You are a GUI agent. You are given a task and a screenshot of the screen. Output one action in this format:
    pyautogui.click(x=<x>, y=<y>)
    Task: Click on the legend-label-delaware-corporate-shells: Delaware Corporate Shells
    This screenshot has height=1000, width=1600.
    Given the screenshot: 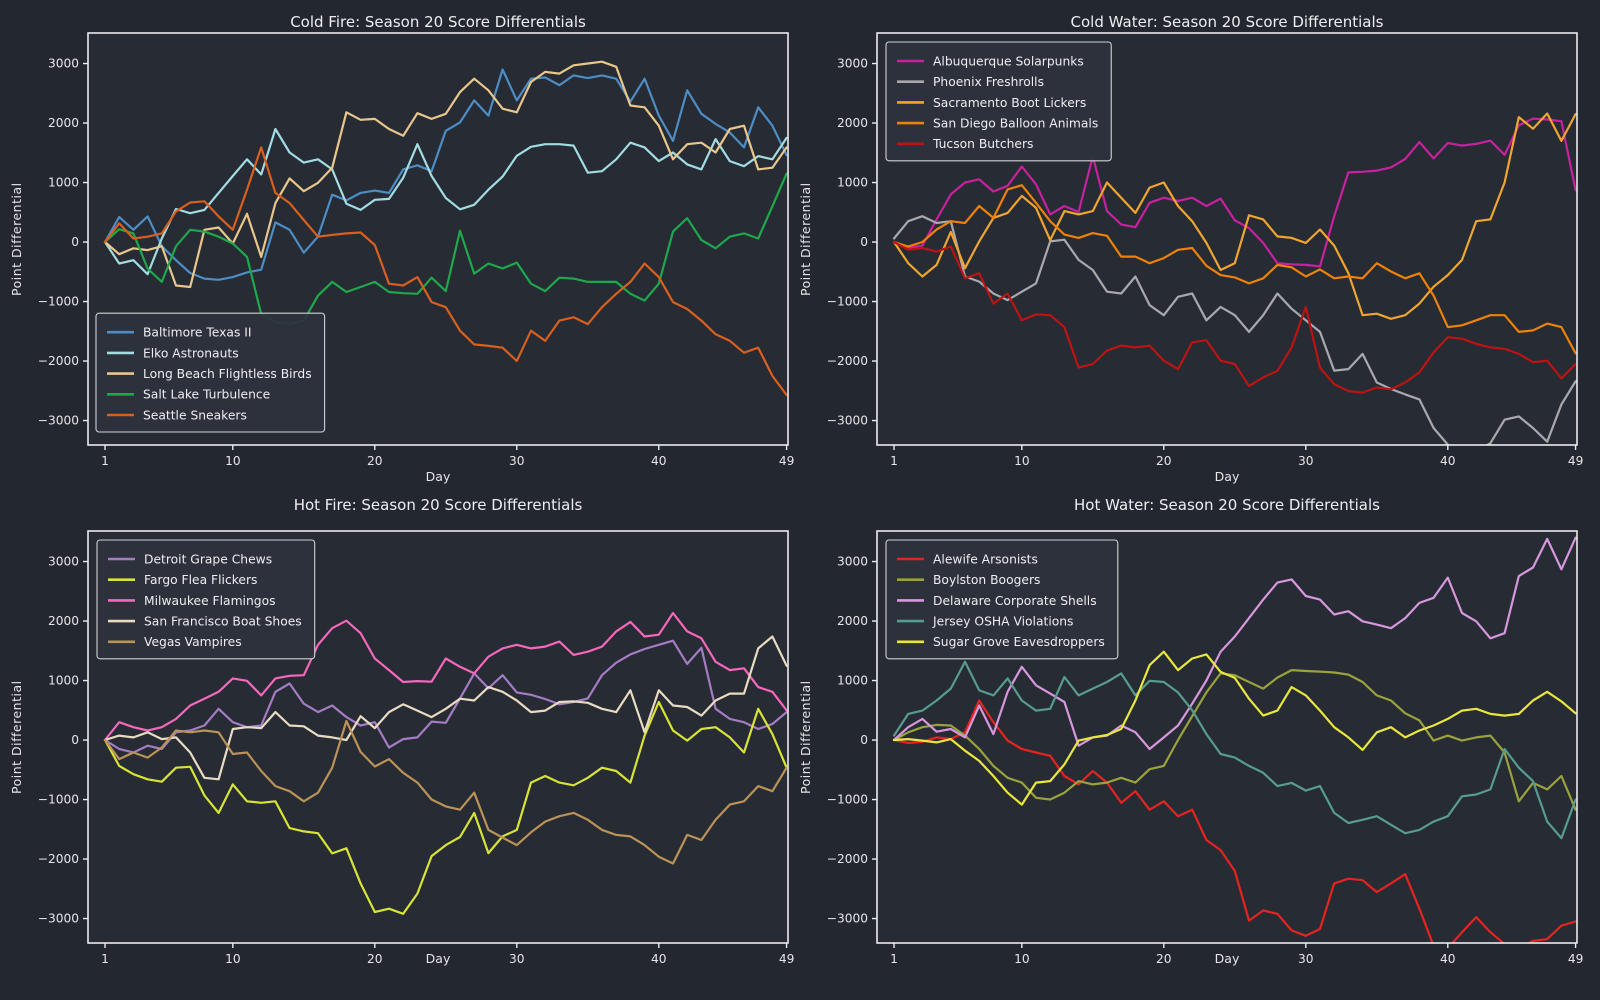 What is the action you would take?
    pyautogui.click(x=1015, y=601)
    